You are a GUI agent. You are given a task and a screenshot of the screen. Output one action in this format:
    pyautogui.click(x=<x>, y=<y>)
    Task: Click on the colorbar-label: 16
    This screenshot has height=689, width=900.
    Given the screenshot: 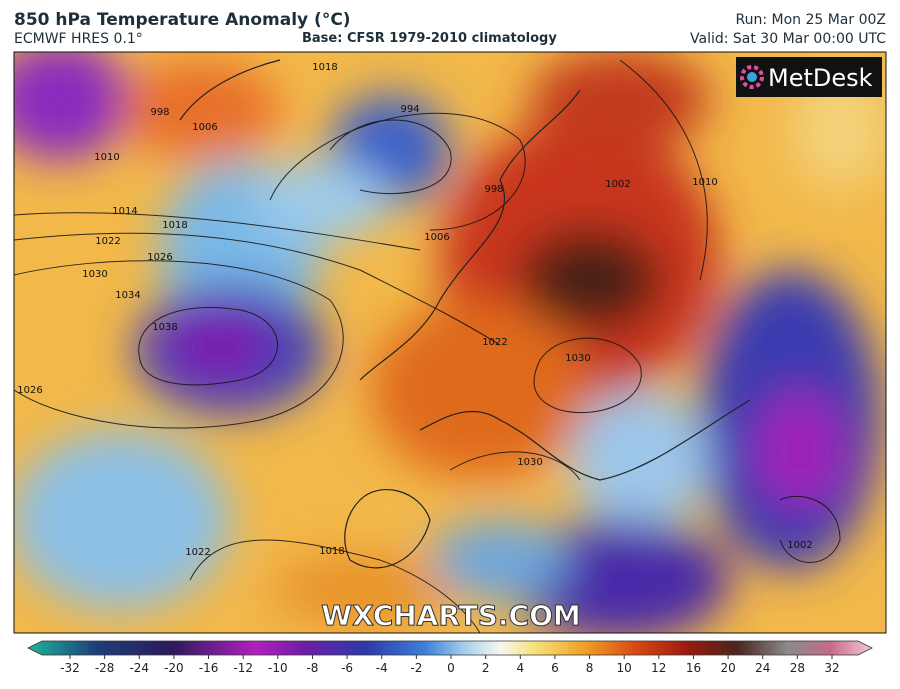 What is the action you would take?
    pyautogui.click(x=693, y=668)
    